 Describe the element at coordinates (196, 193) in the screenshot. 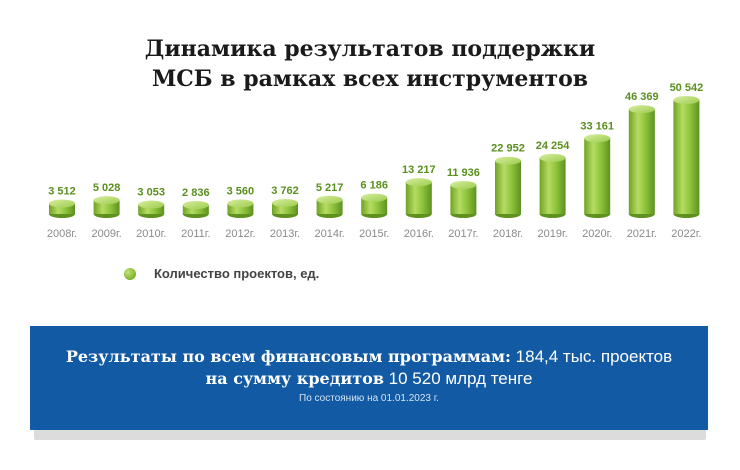

I see `data-label: 2 836` at that location.